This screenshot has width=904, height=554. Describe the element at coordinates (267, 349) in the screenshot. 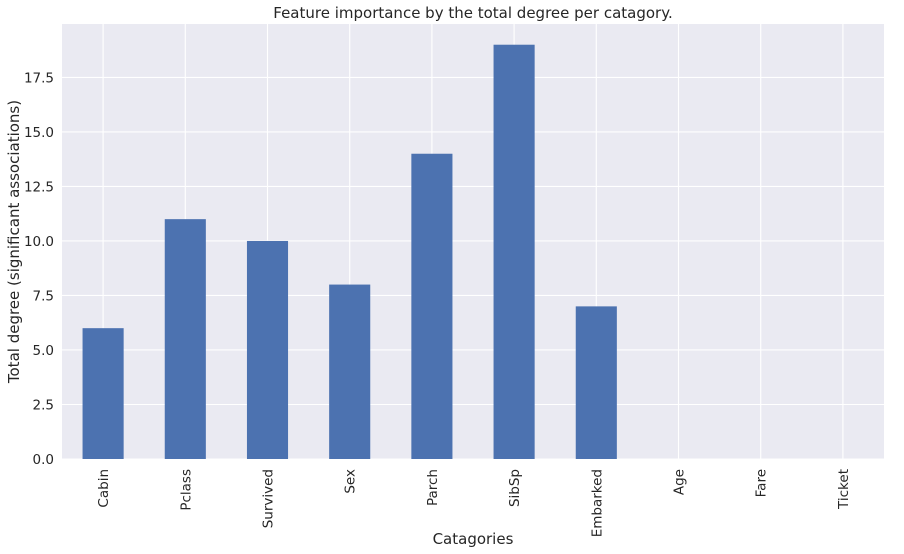

I see `bar-survived` at that location.